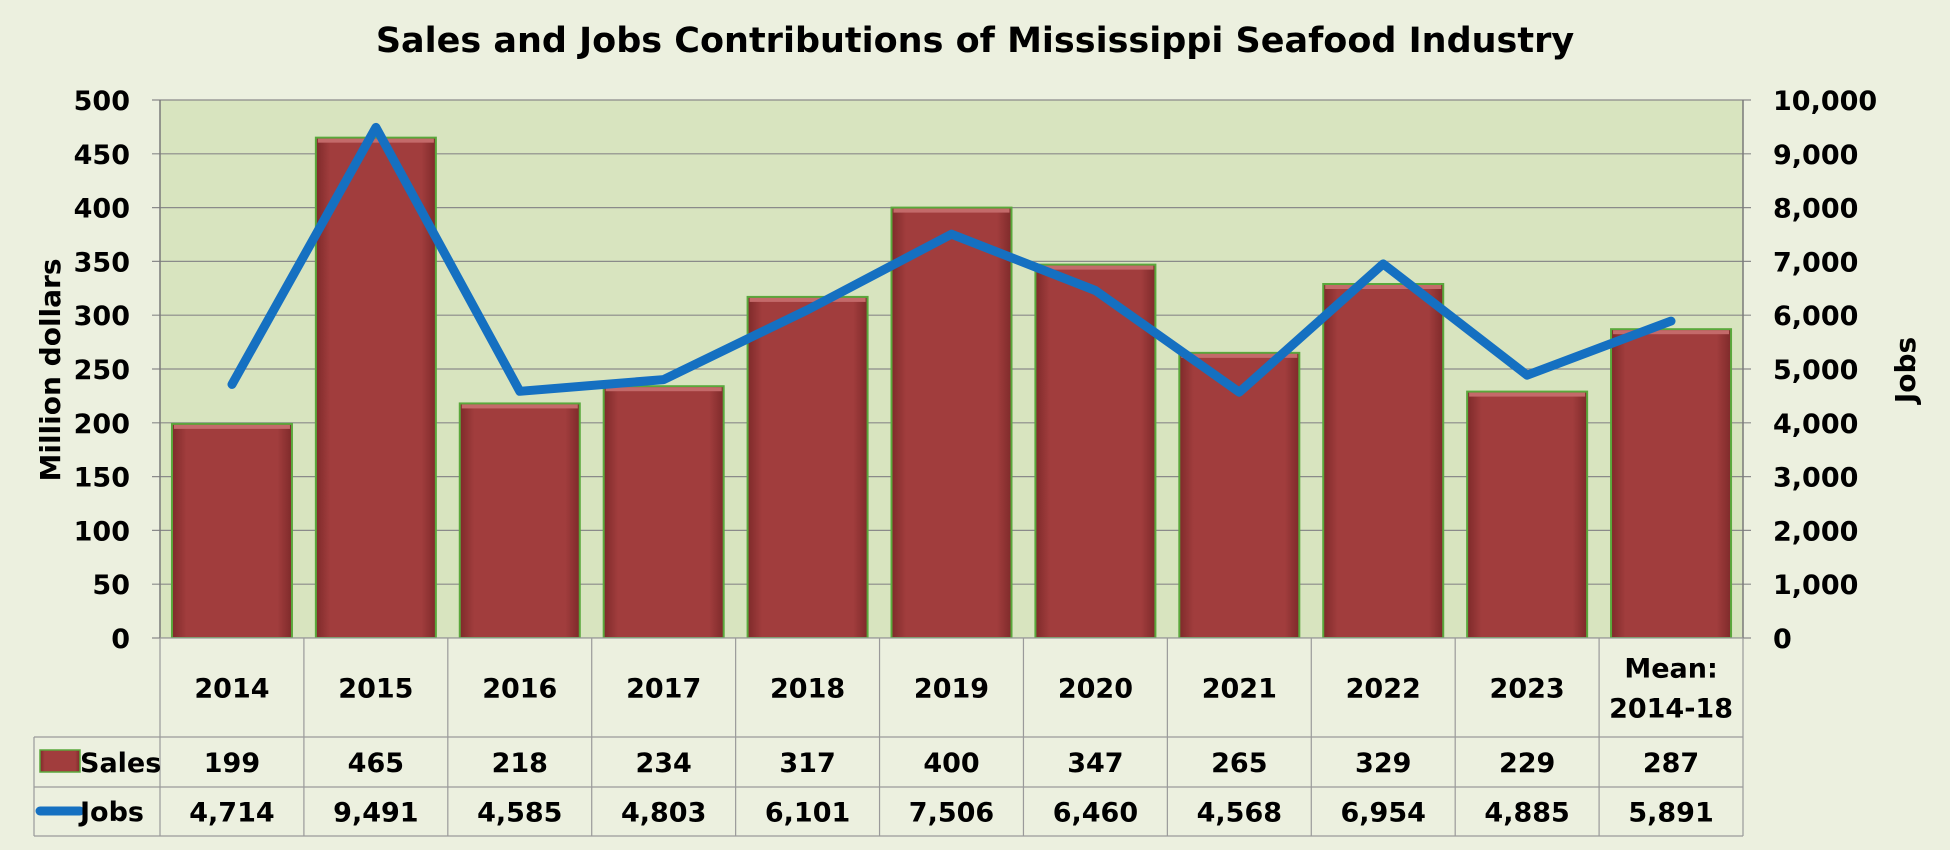  What do you see at coordinates (663, 813) in the screenshot?
I see `jobs-value-label: 4,803` at bounding box center [663, 813].